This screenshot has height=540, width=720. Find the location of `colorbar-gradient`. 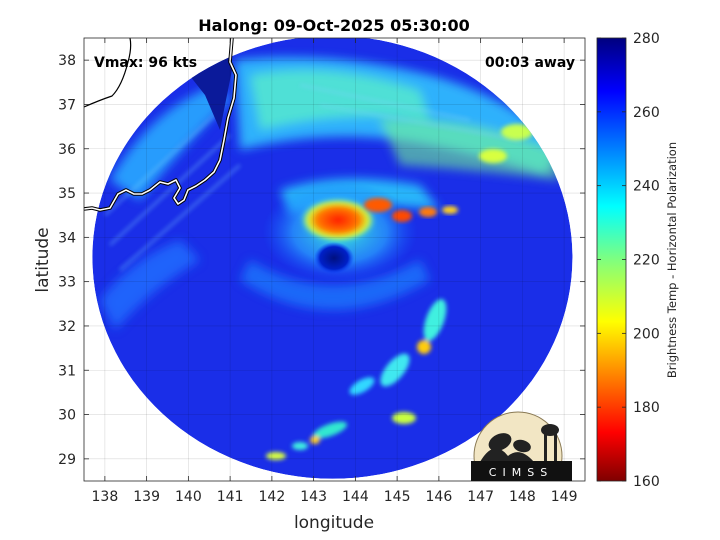

colorbar-gradient is located at coordinates (611, 259).